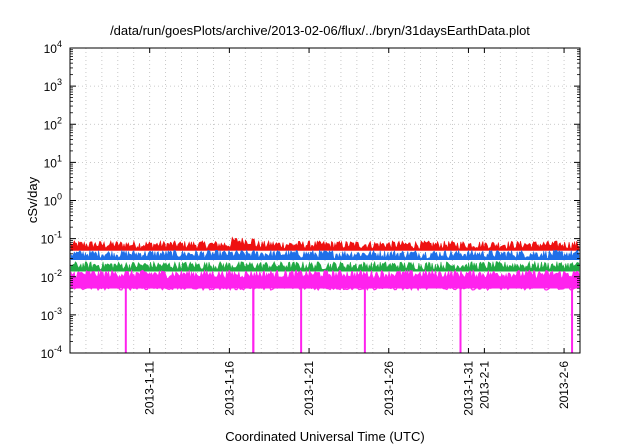 This screenshot has height=448, width=640. What do you see at coordinates (324, 436) in the screenshot?
I see `x-axis-label: Coordinated Universal Time (UTC)` at bounding box center [324, 436].